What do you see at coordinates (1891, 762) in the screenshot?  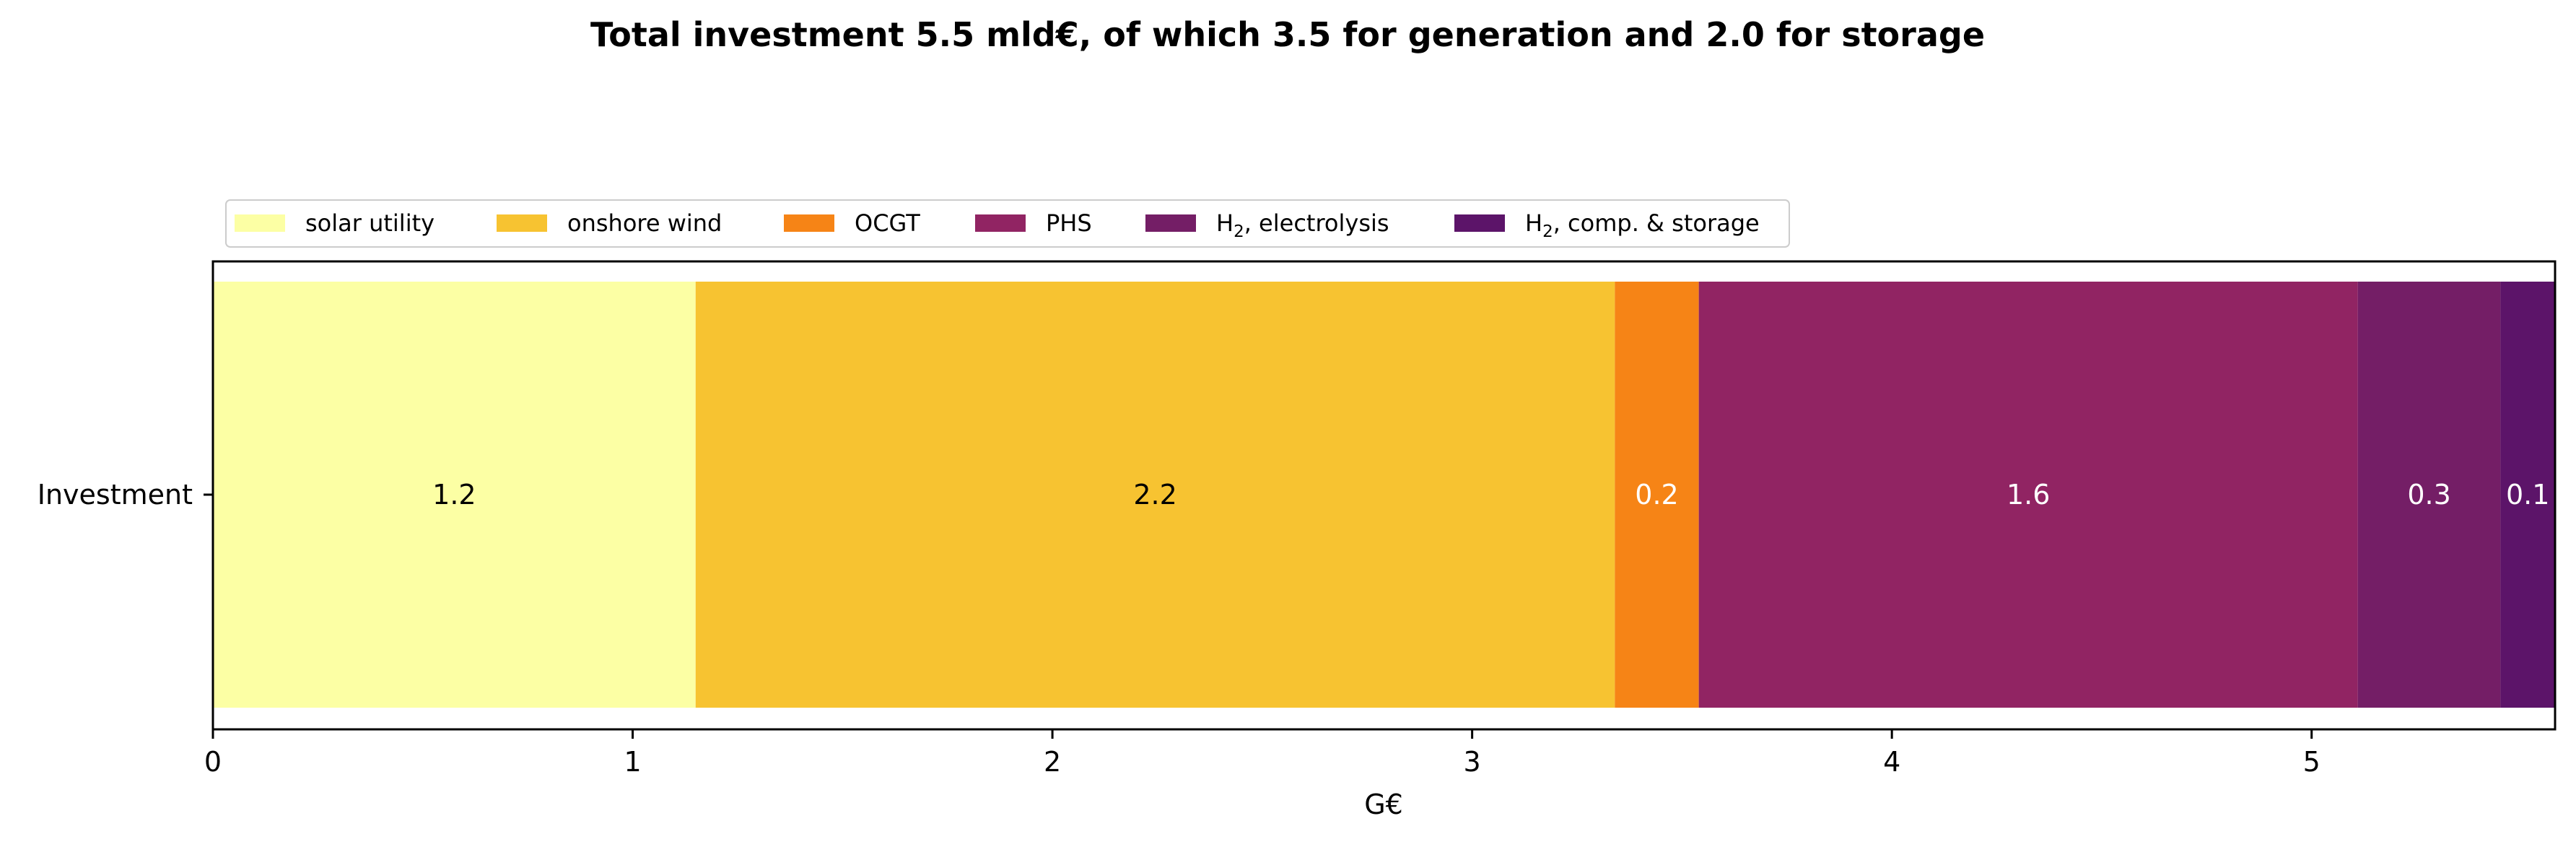 I see `x-tick-label: 4` at bounding box center [1891, 762].